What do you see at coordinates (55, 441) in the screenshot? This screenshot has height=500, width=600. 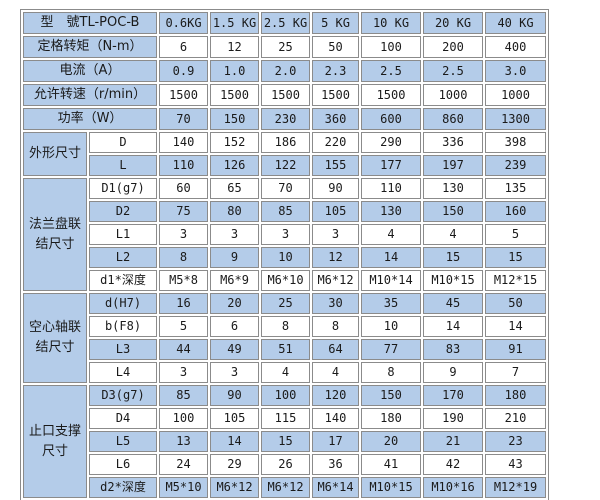 I see `group-label: 止口支撑尺寸` at bounding box center [55, 441].